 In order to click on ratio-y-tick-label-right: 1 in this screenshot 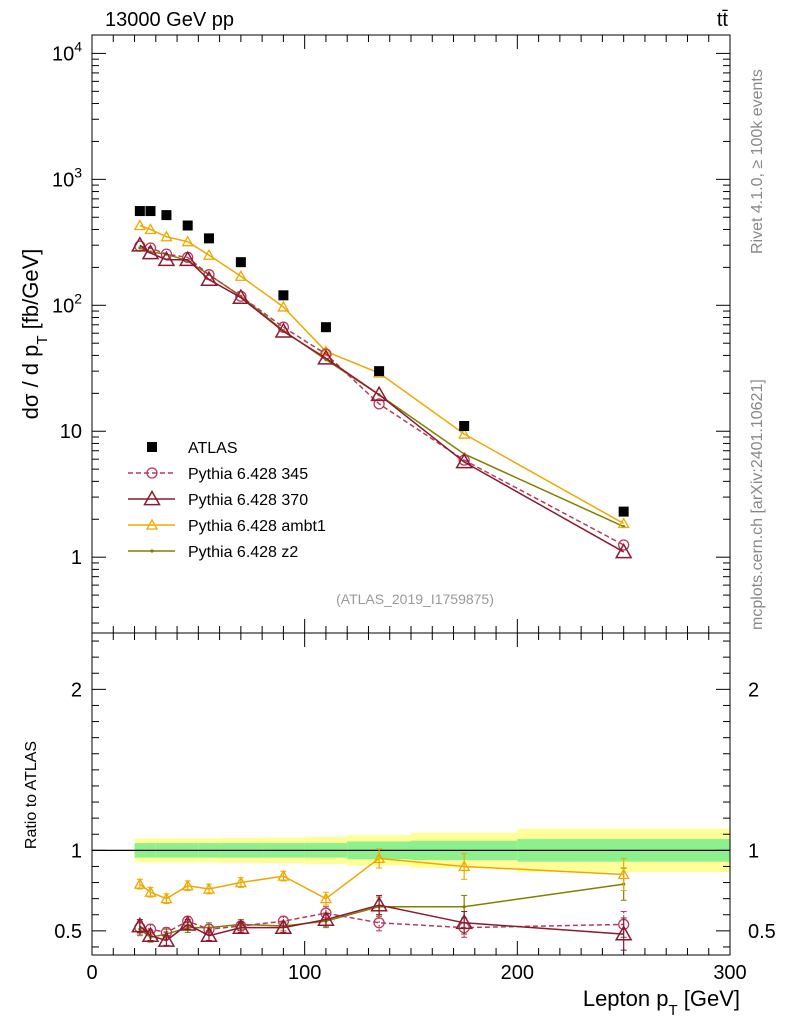, I will do `click(753, 851)`.